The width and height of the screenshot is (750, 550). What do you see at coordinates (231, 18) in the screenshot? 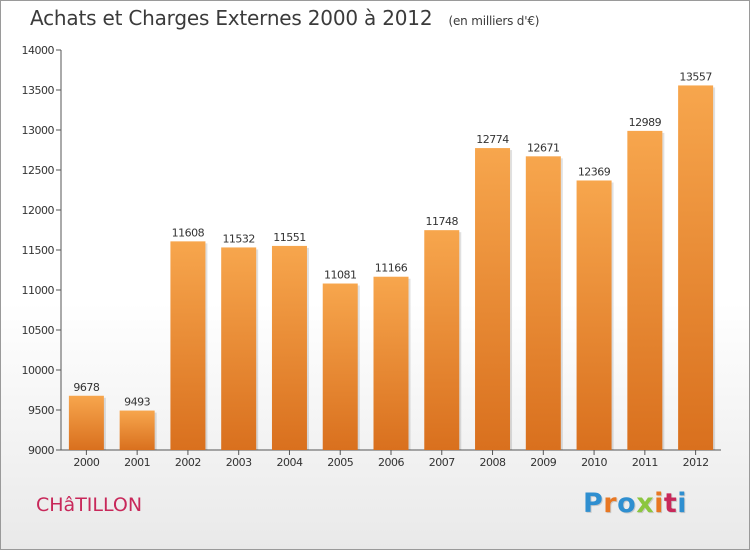
I see `chart-title: Achats et Charges Externes 2000 à 2012` at bounding box center [231, 18].